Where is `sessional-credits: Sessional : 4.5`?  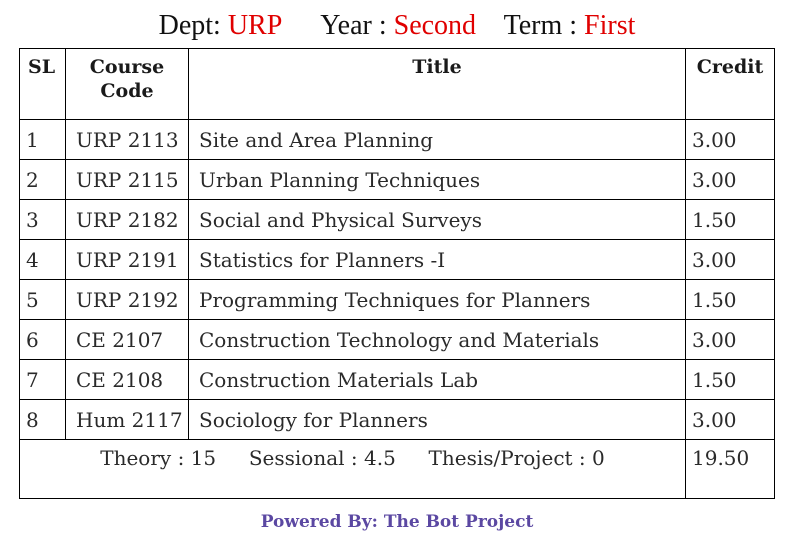
sessional-credits: Sessional : 4.5 is located at coordinates (322, 458).